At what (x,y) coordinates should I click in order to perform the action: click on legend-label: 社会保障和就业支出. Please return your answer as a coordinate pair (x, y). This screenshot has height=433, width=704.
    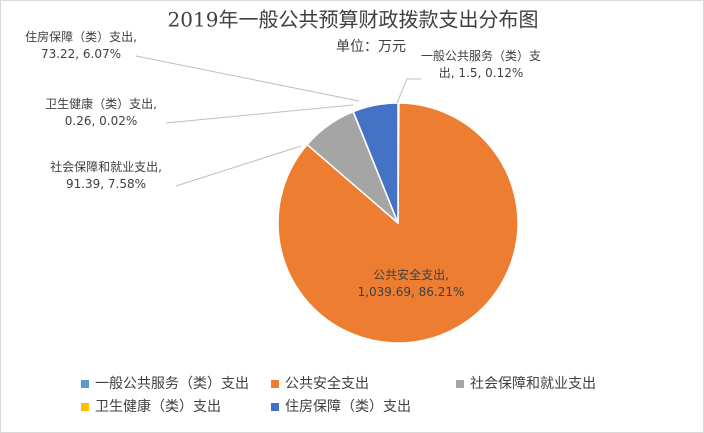
    Looking at the image, I should click on (533, 384).